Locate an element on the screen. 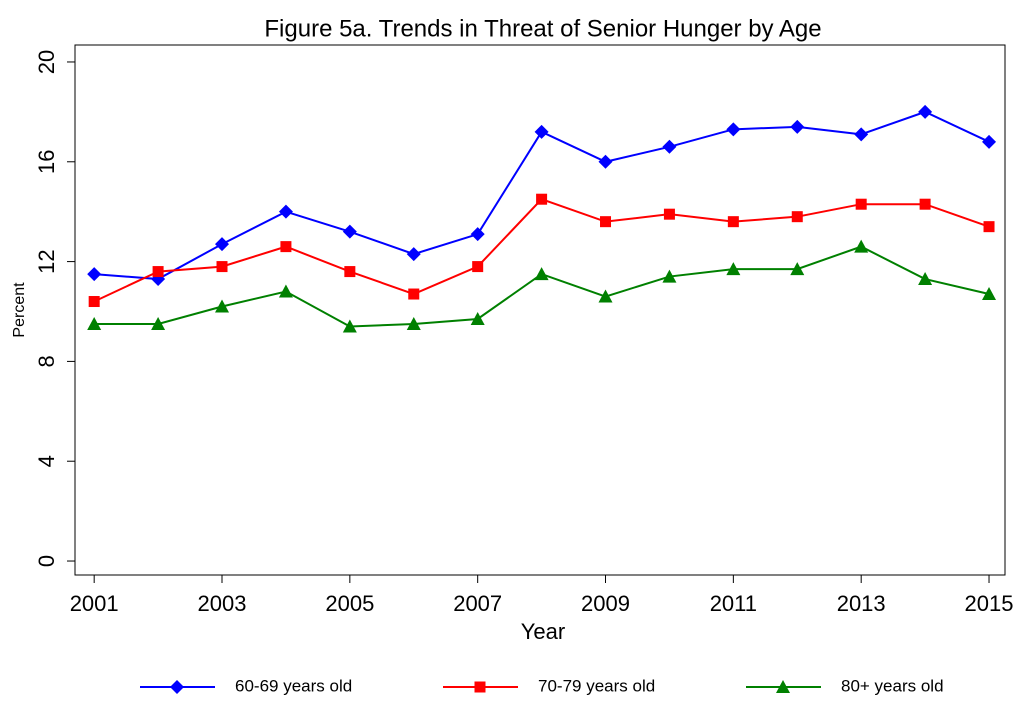 This screenshot has width=1026, height=701. legend-label: 80+ years old is located at coordinates (892, 685).